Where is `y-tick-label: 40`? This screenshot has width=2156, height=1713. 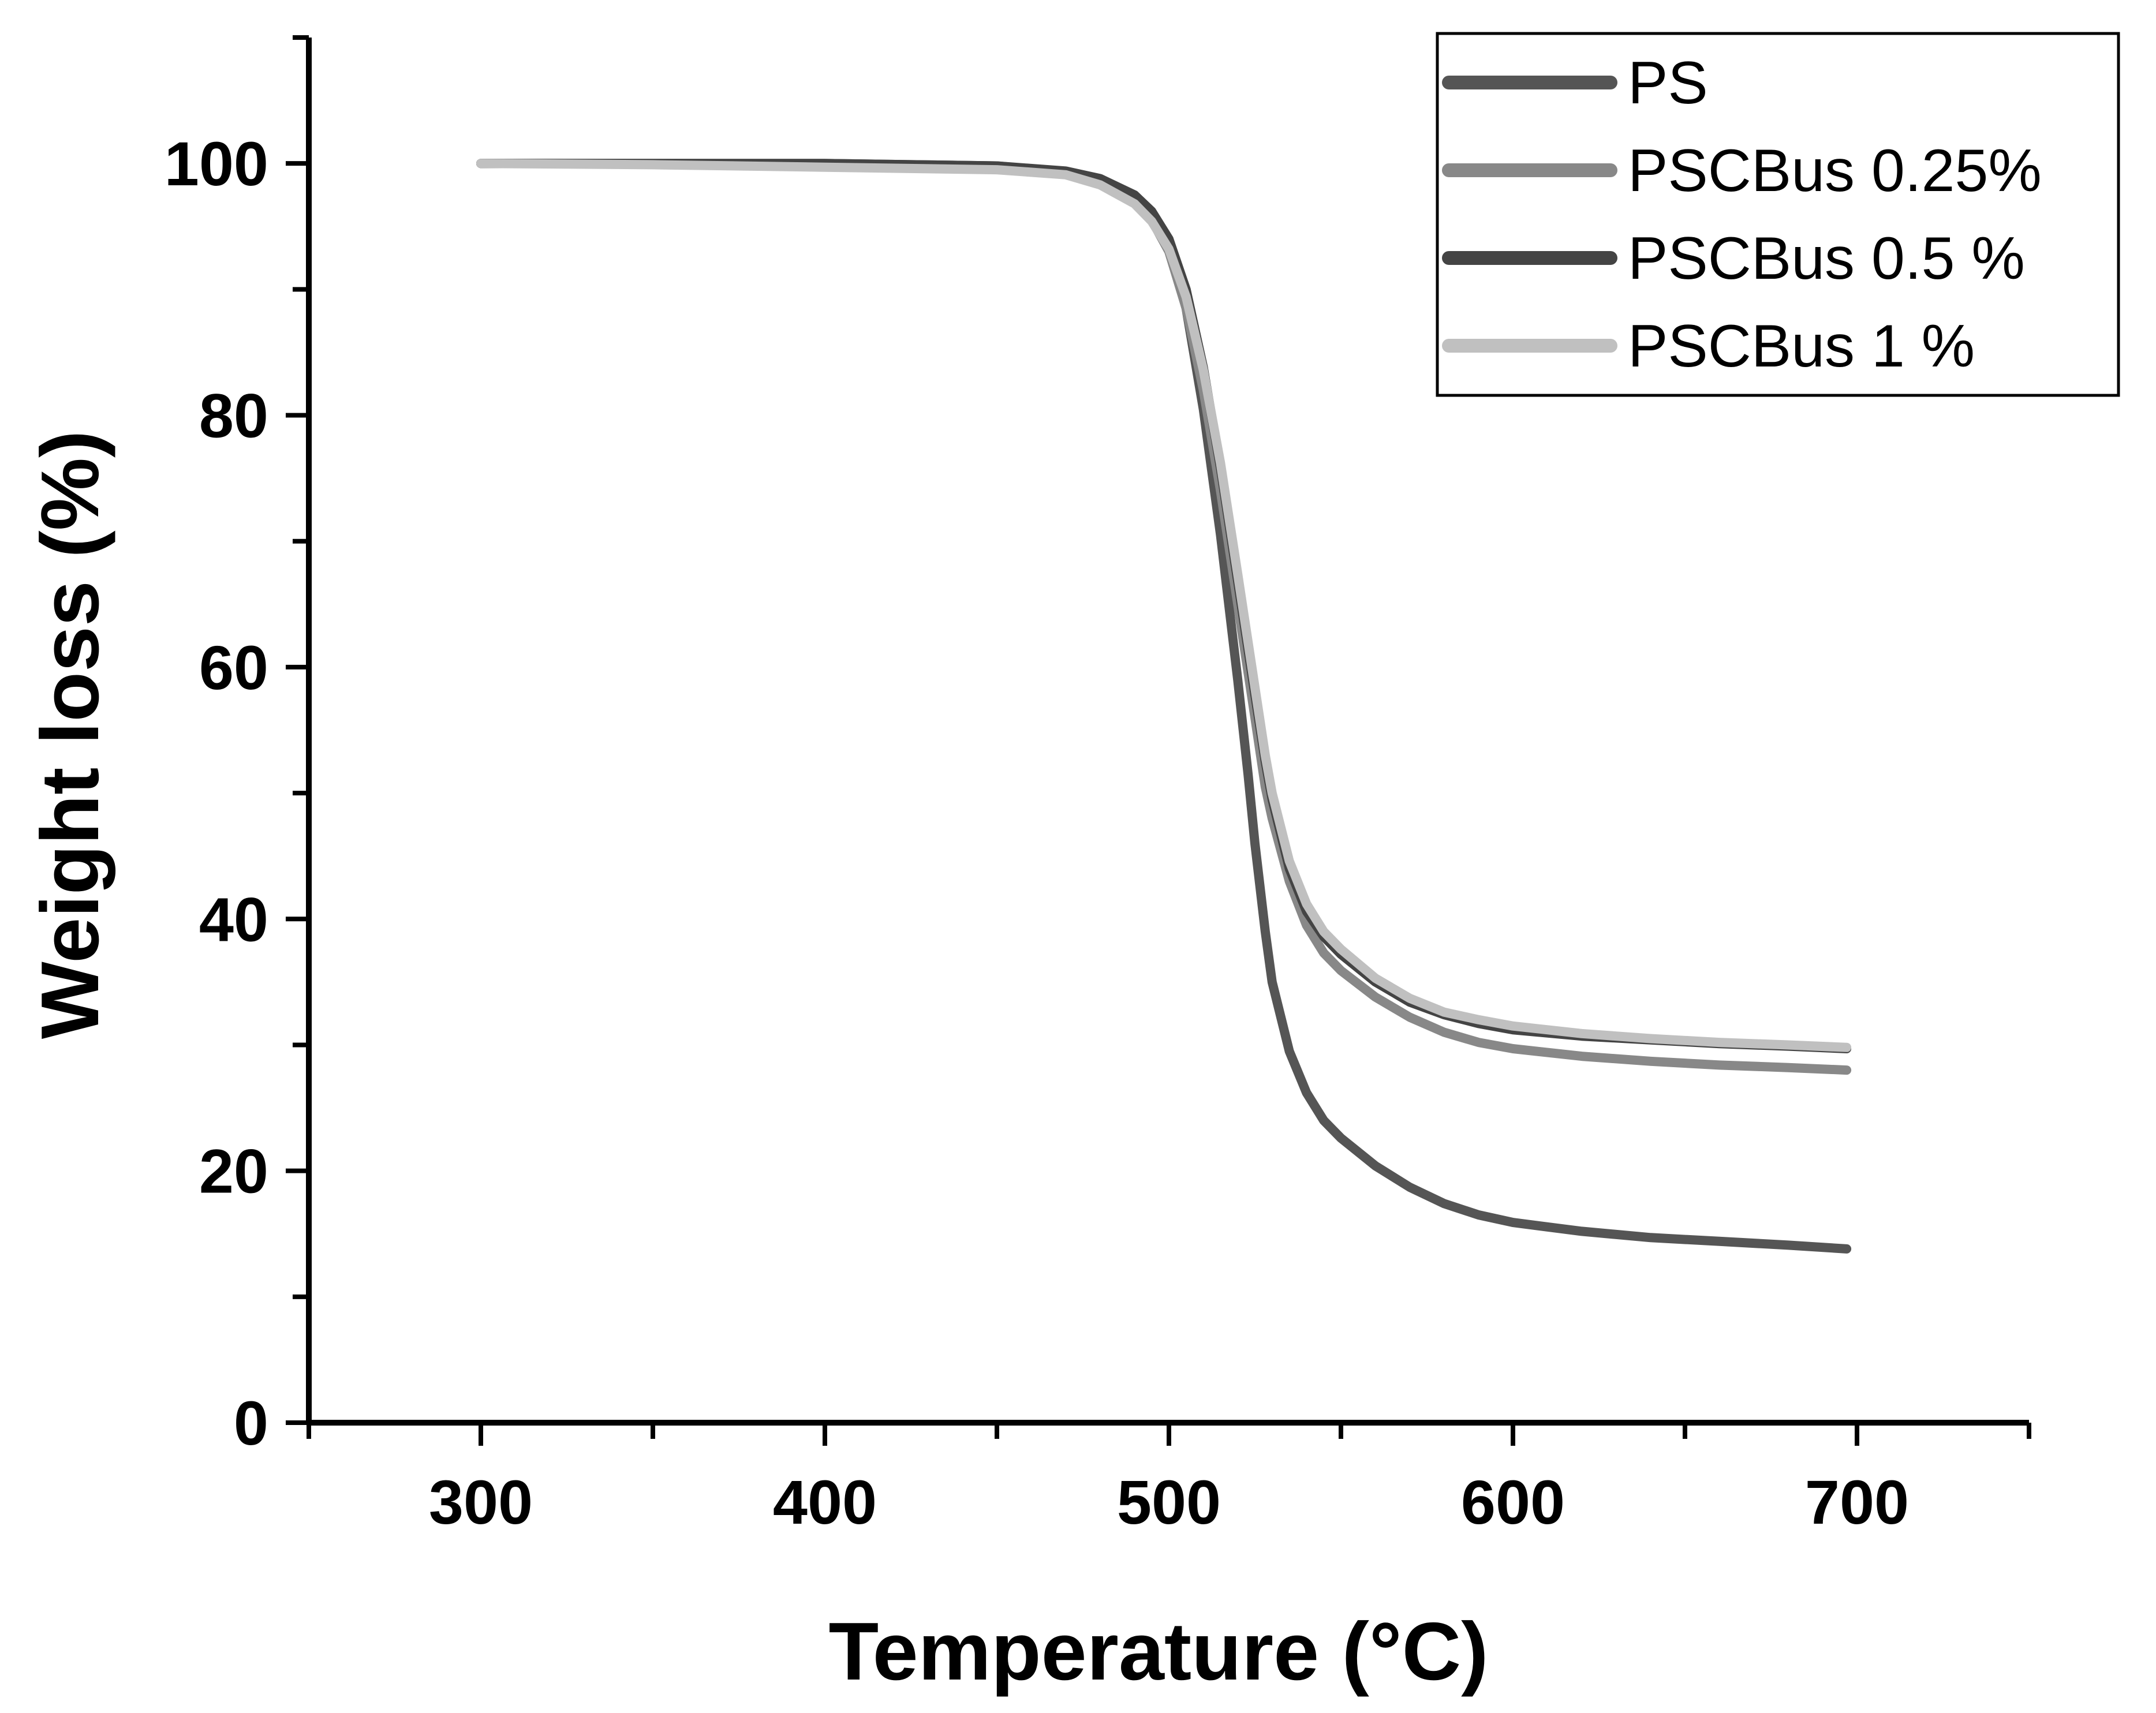
y-tick-label: 40 is located at coordinates (233, 919).